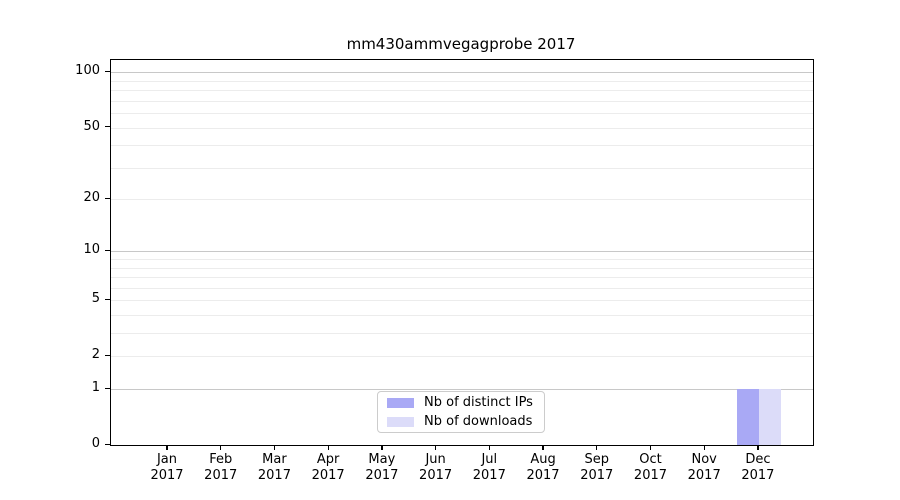 The height and width of the screenshot is (500, 900). What do you see at coordinates (91, 198) in the screenshot?
I see `y-tick-label-20: 20` at bounding box center [91, 198].